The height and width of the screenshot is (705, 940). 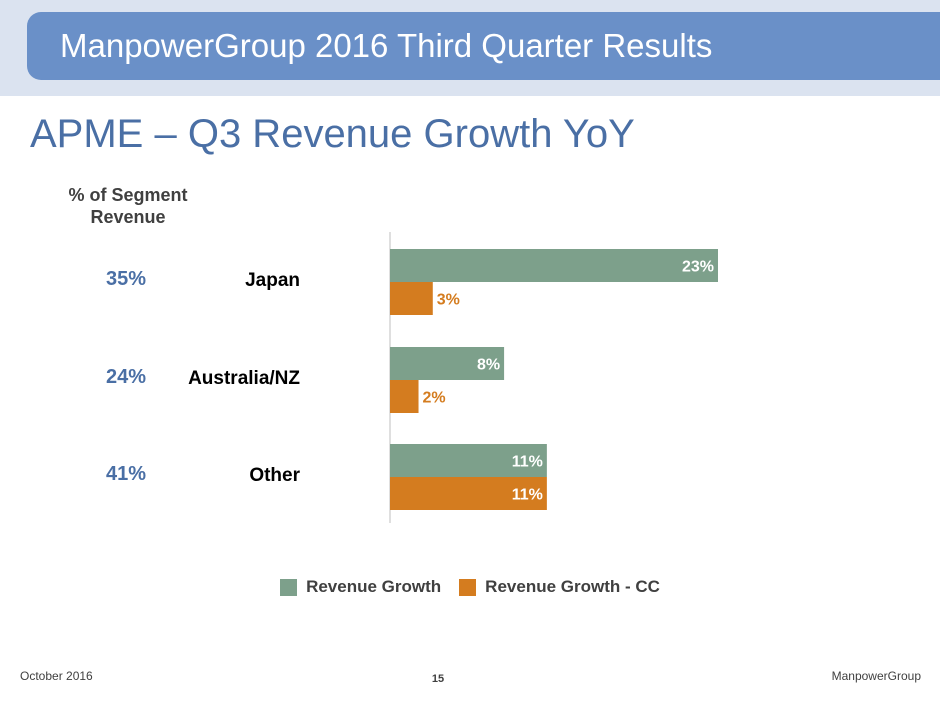 I want to click on bar-australia-nz-revenue-growth, so click(x=447, y=363).